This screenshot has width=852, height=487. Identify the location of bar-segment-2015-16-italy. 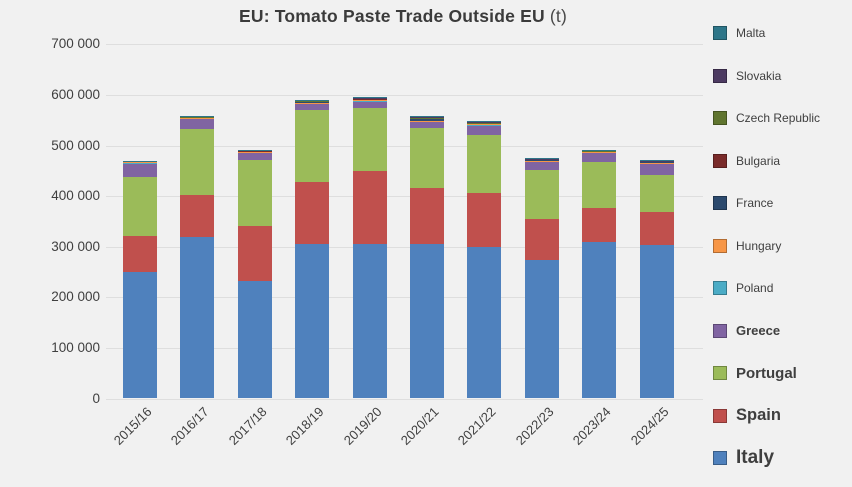
(140, 335).